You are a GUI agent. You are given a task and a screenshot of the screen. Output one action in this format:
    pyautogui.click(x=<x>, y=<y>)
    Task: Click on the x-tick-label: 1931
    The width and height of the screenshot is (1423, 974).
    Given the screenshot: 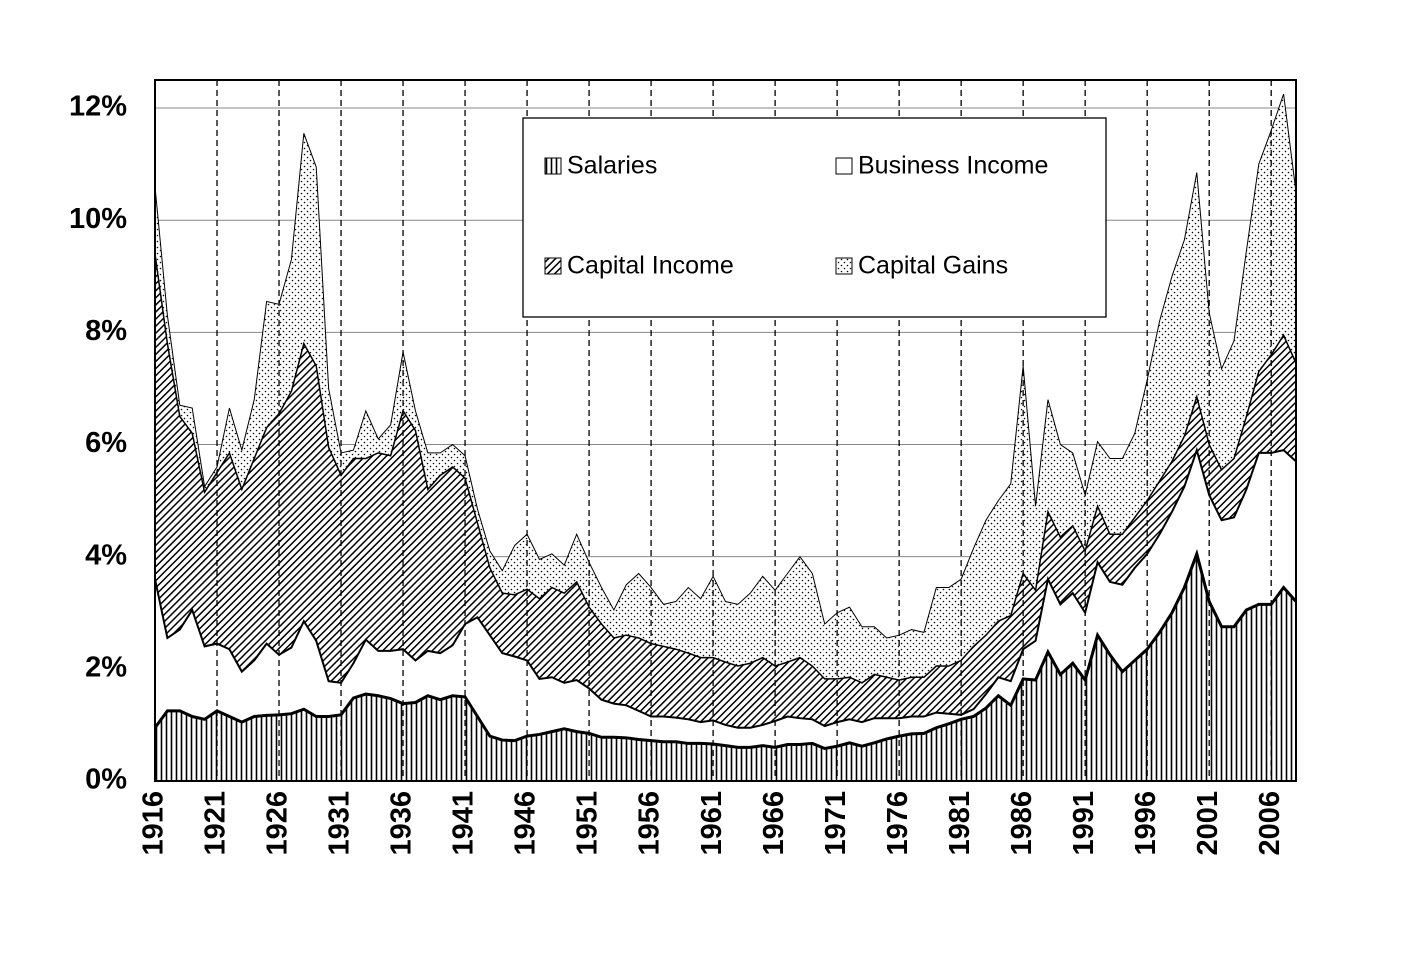 What is the action you would take?
    pyautogui.click(x=340, y=823)
    